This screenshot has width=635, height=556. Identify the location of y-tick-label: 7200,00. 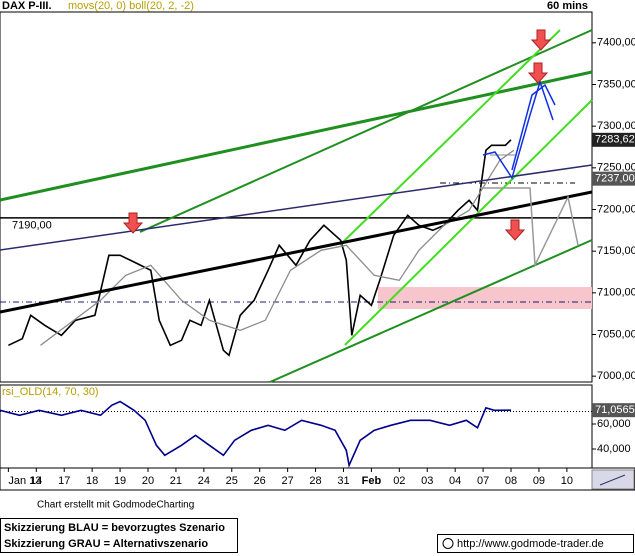
(616, 209).